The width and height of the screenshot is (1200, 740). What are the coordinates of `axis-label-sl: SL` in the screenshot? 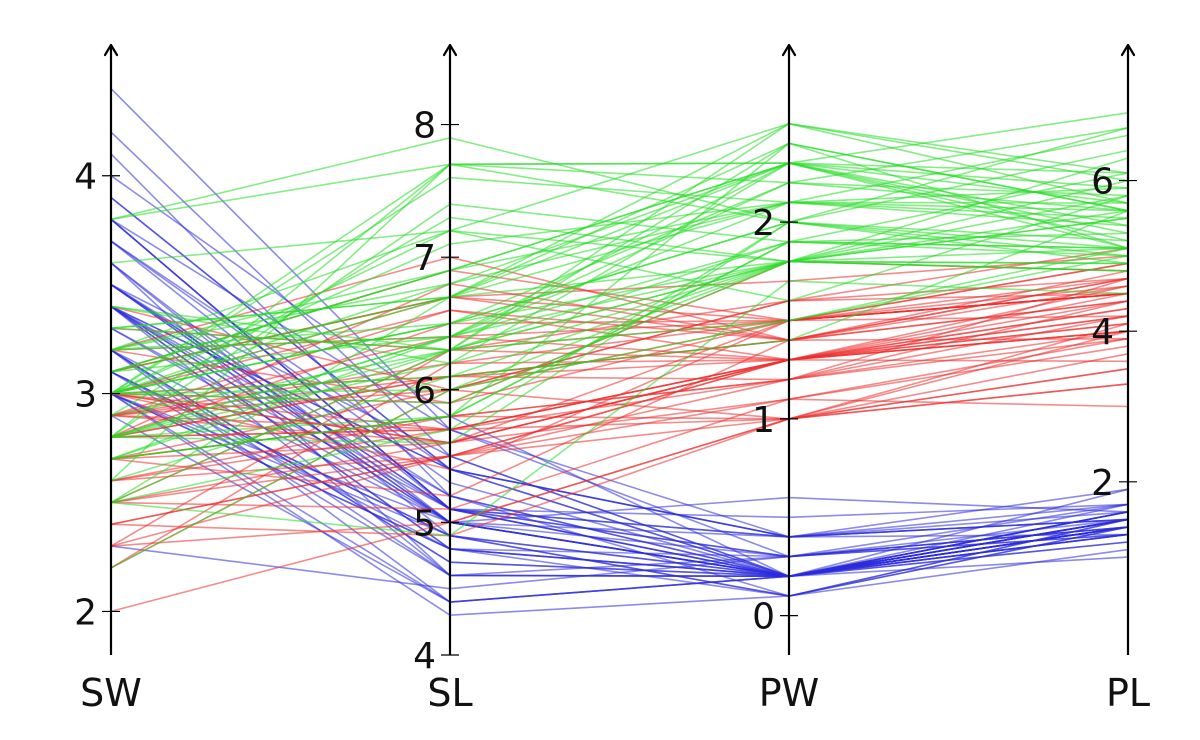 It's located at (449, 693).